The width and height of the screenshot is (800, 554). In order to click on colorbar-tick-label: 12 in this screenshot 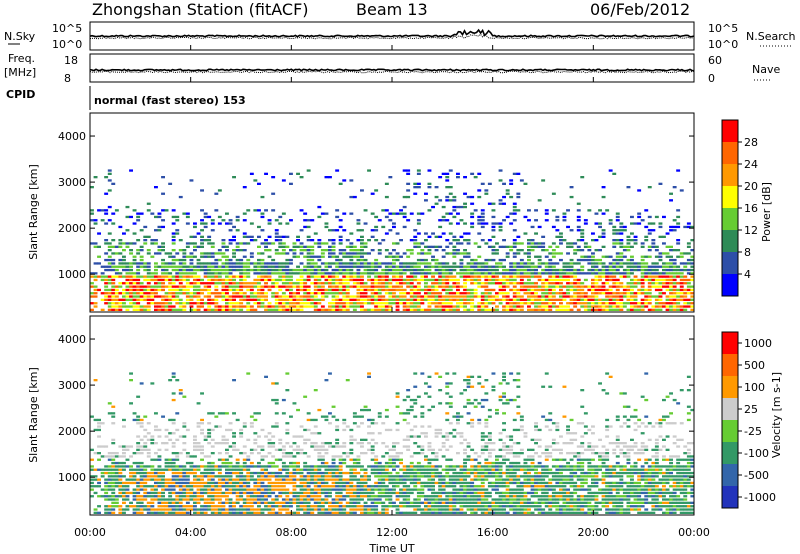, I will do `click(751, 230)`.